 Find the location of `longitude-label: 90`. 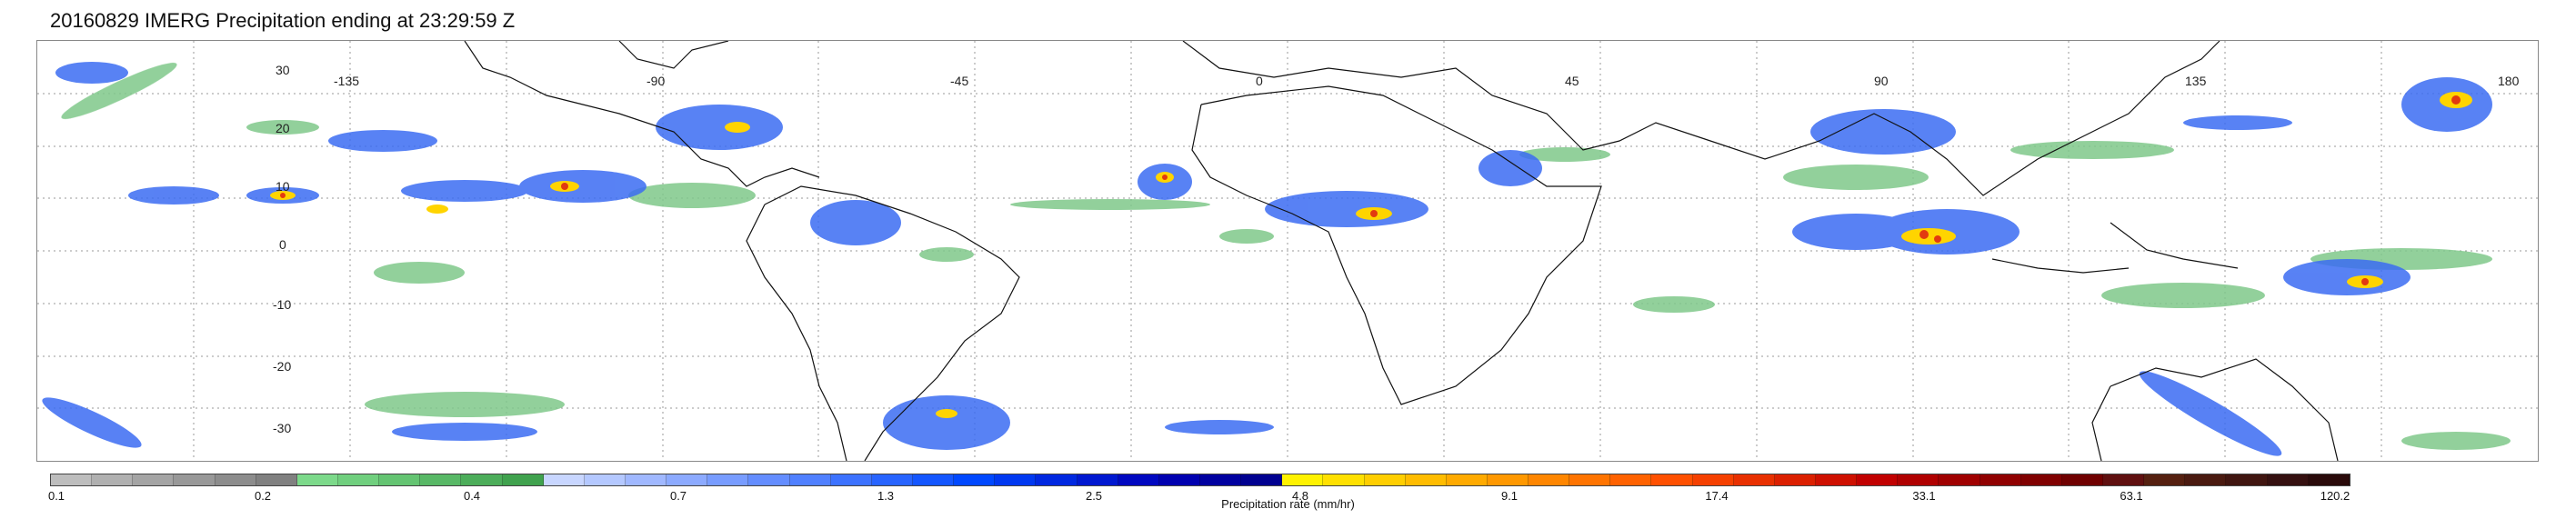

longitude-label: 90 is located at coordinates (1882, 81).